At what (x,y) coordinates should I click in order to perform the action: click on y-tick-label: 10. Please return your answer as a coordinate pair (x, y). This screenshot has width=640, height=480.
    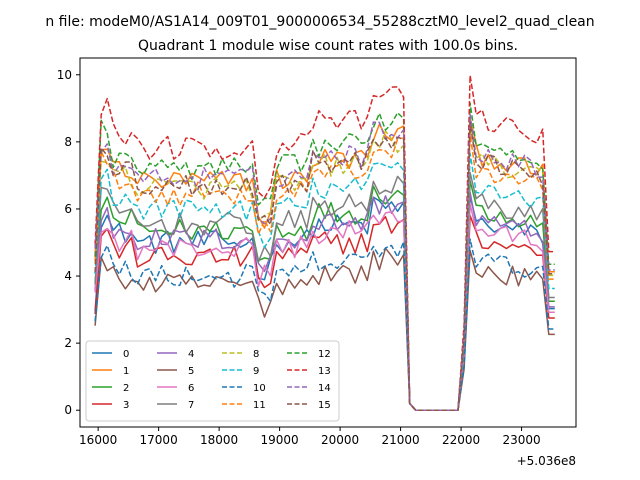
    Looking at the image, I should click on (64, 75).